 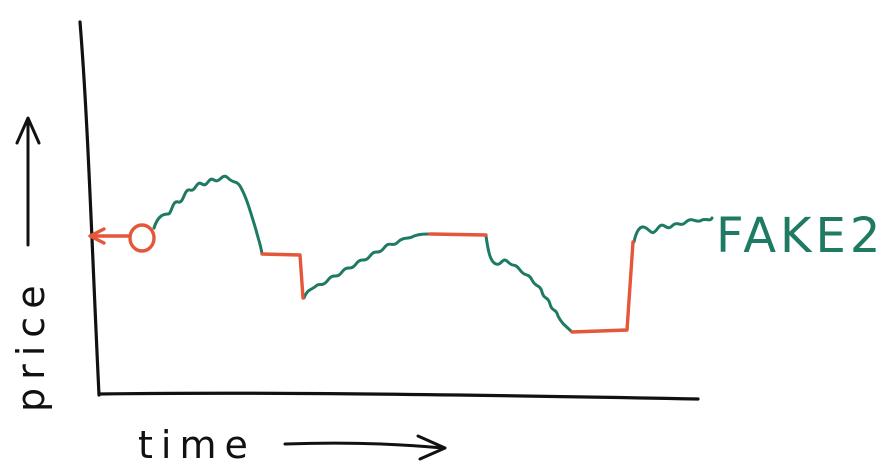 I want to click on y-axis-label-group: price, so click(x=31, y=264).